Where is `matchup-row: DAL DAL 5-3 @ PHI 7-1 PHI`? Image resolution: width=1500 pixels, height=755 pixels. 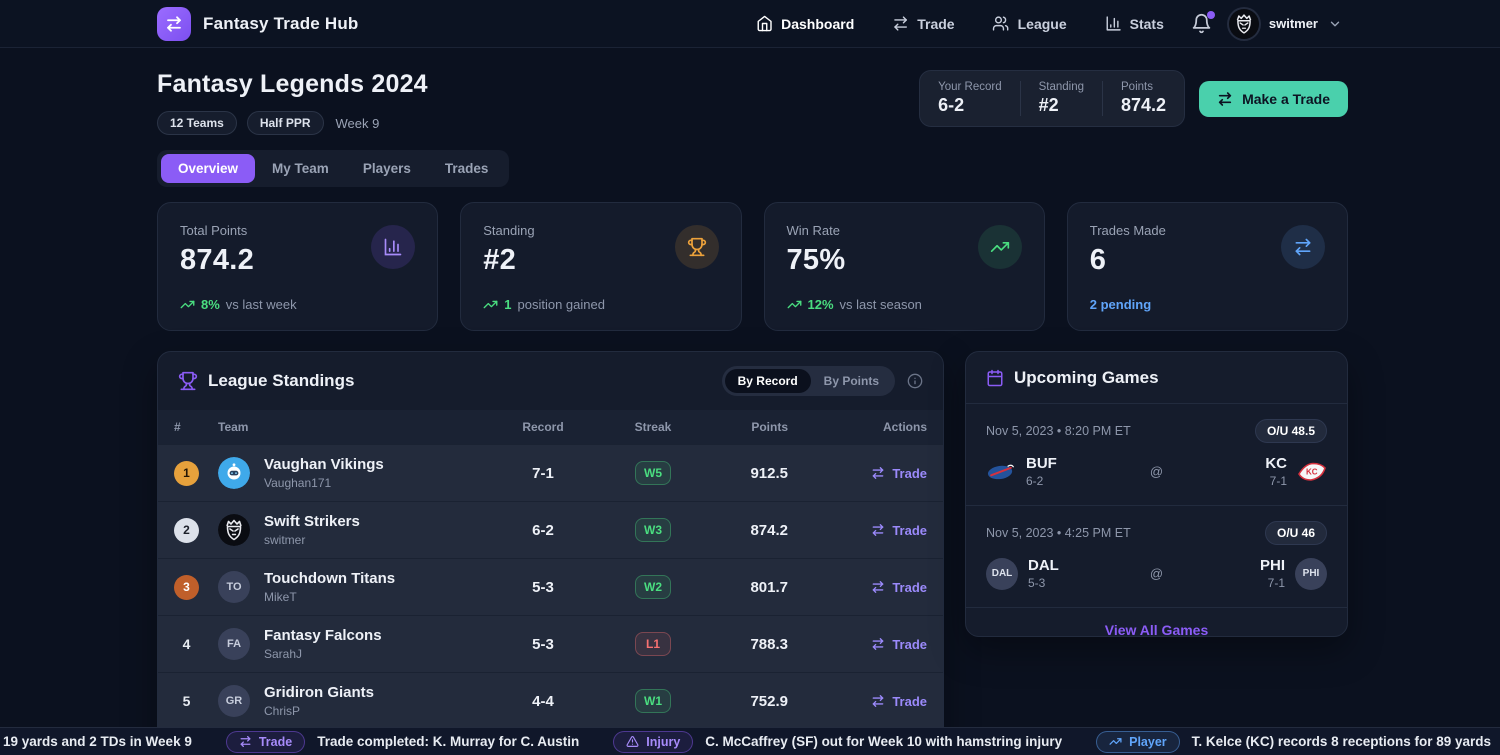
matchup-row: DAL DAL 5-3 @ PHI 7-1 PHI is located at coordinates (1156, 573).